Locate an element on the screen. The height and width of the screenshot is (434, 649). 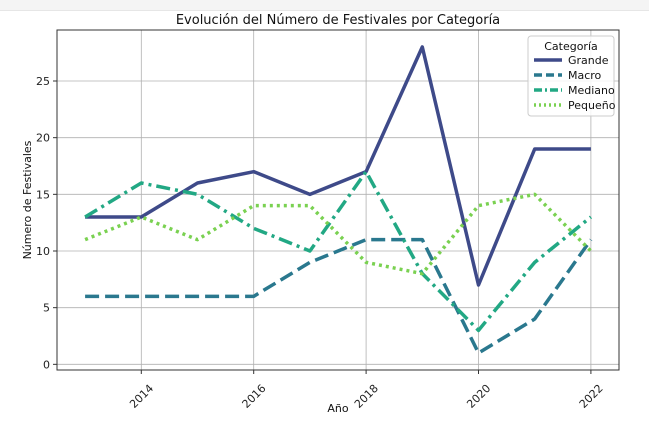
y-tick-label: 15 is located at coordinates (43, 194).